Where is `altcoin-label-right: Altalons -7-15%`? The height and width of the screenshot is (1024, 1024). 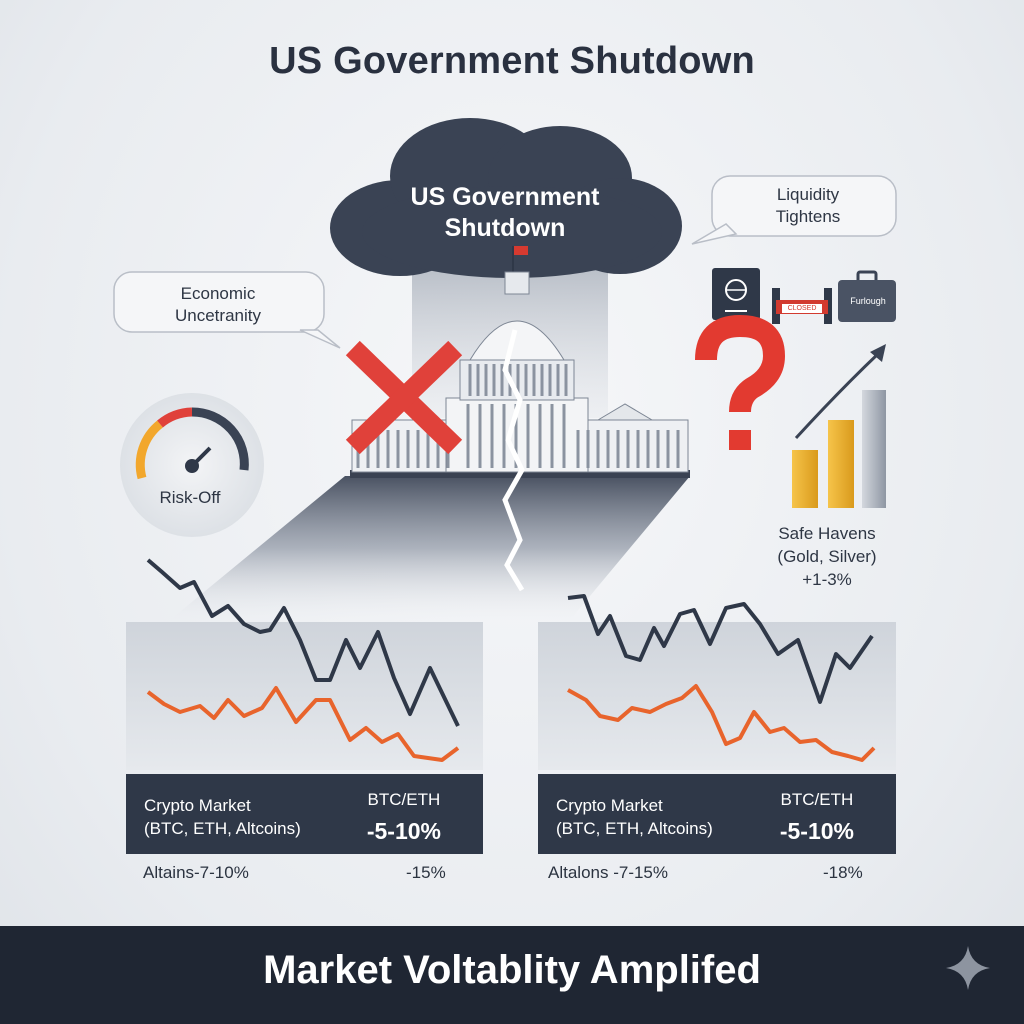
altcoin-label-right: Altalons -7-15% is located at coordinates (608, 872).